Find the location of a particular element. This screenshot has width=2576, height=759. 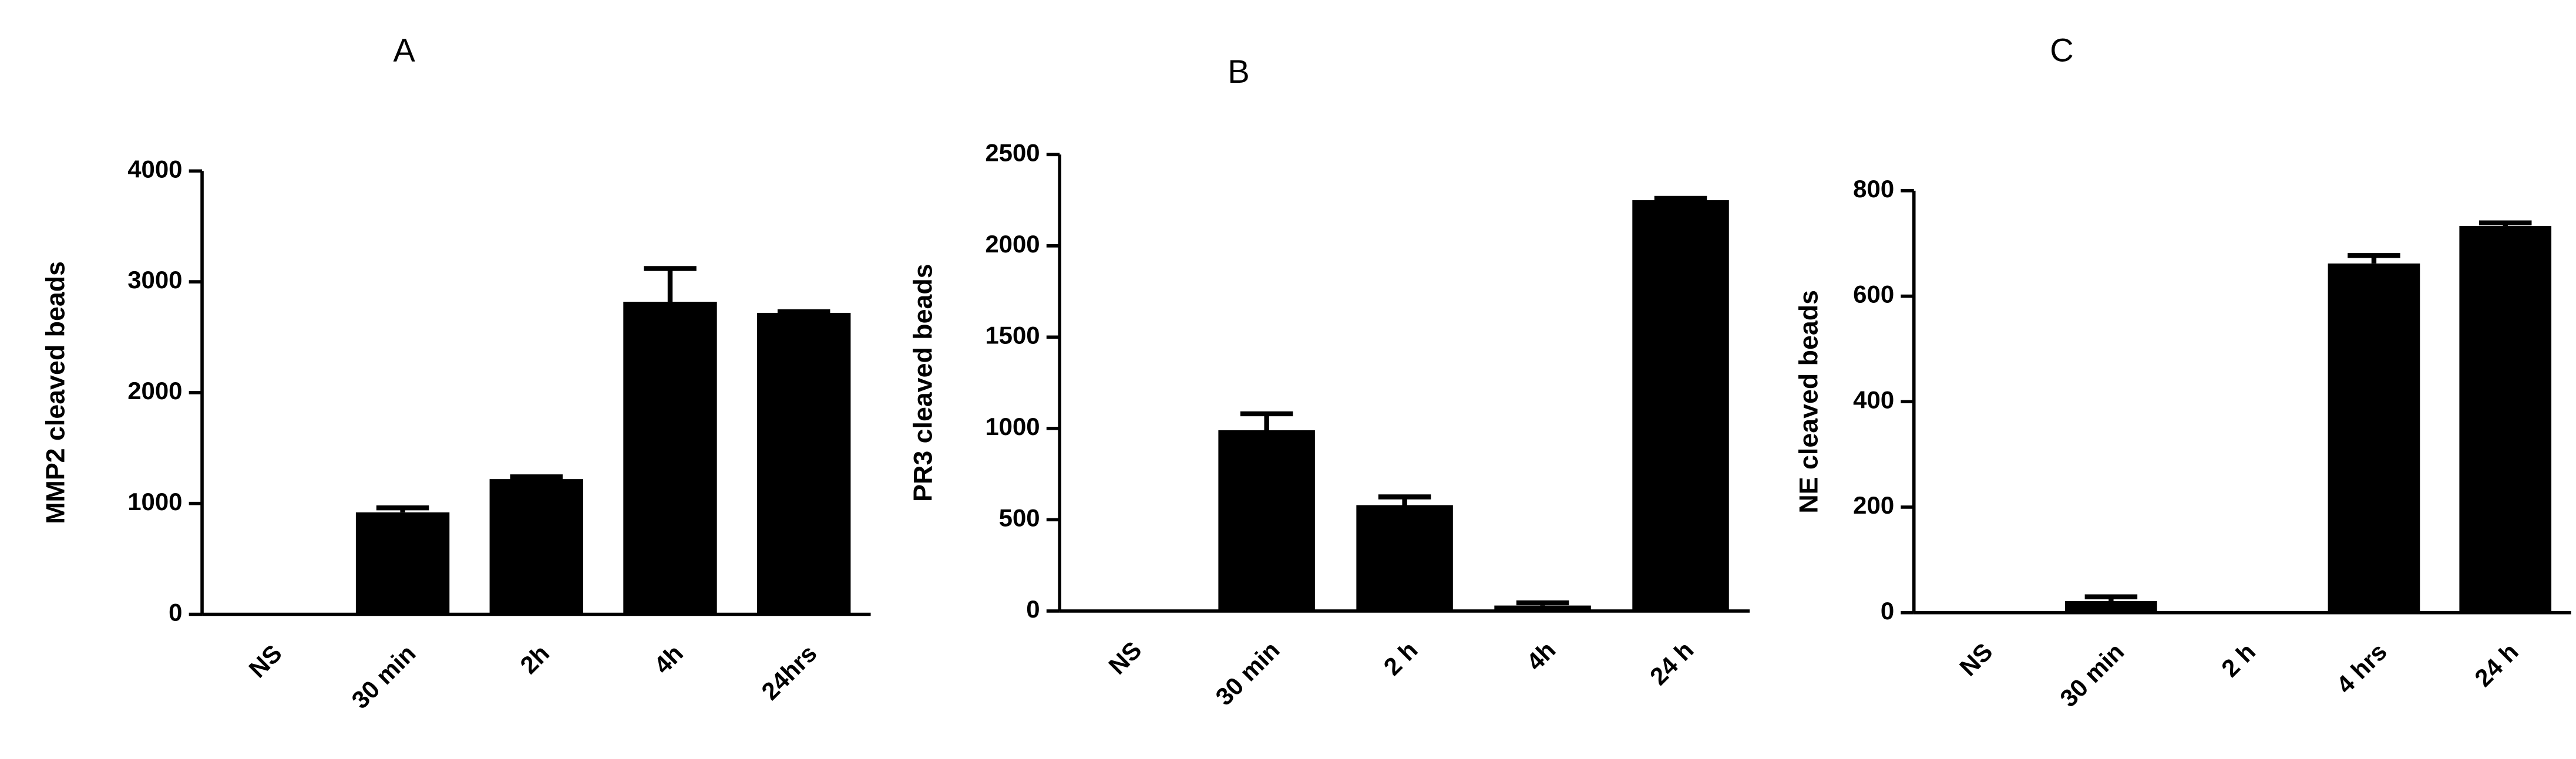

y-axis-label: MMP2 cleaved beads is located at coordinates (56, 392).